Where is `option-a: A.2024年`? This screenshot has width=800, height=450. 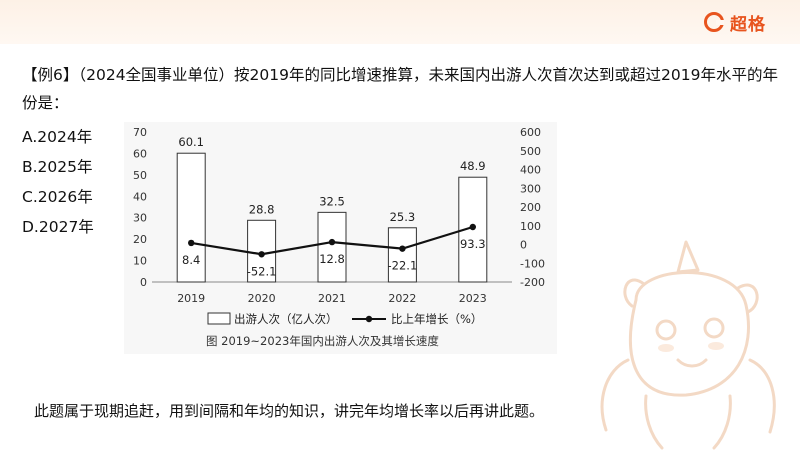
option-a: A.2024年 is located at coordinates (57, 137).